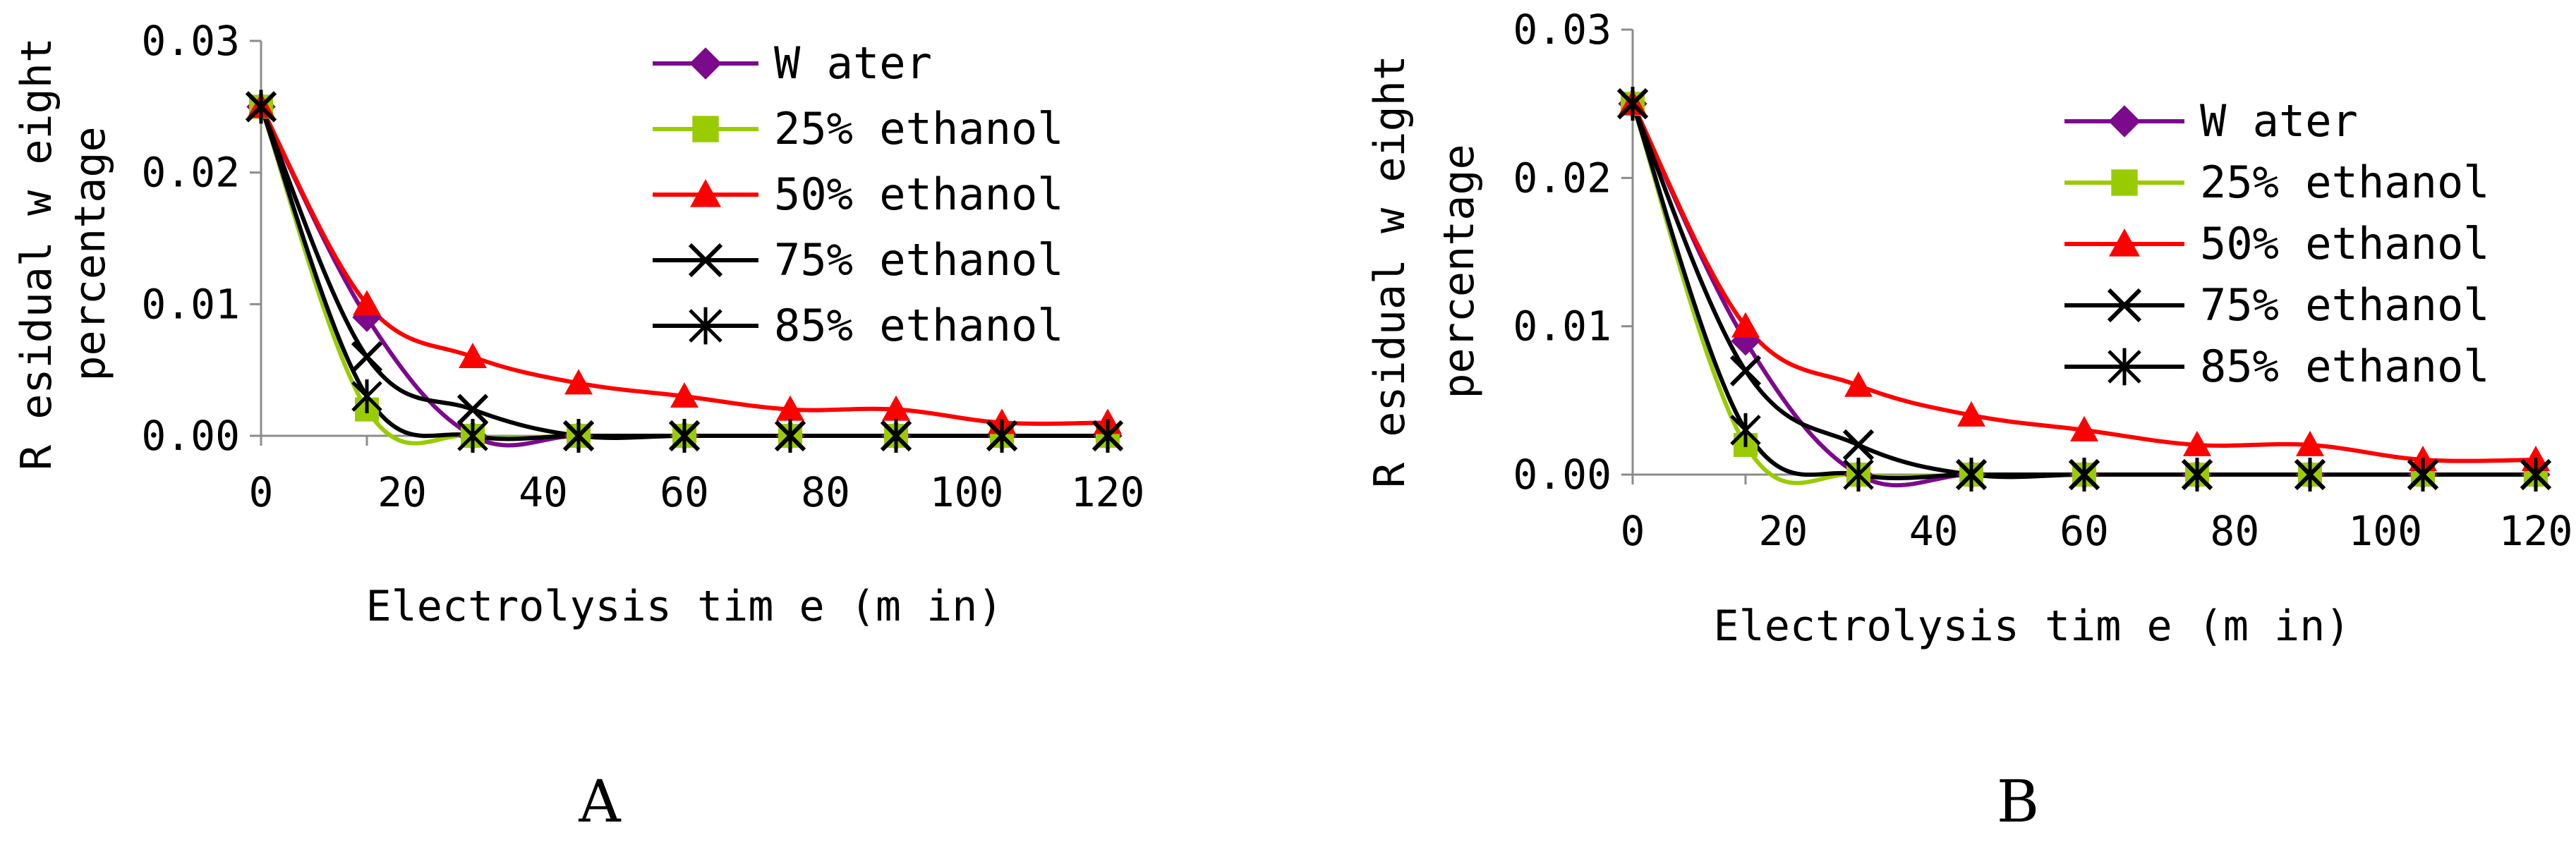 The width and height of the screenshot is (2576, 842). Describe the element at coordinates (600, 802) in the screenshot. I see `panel-label: A` at that location.